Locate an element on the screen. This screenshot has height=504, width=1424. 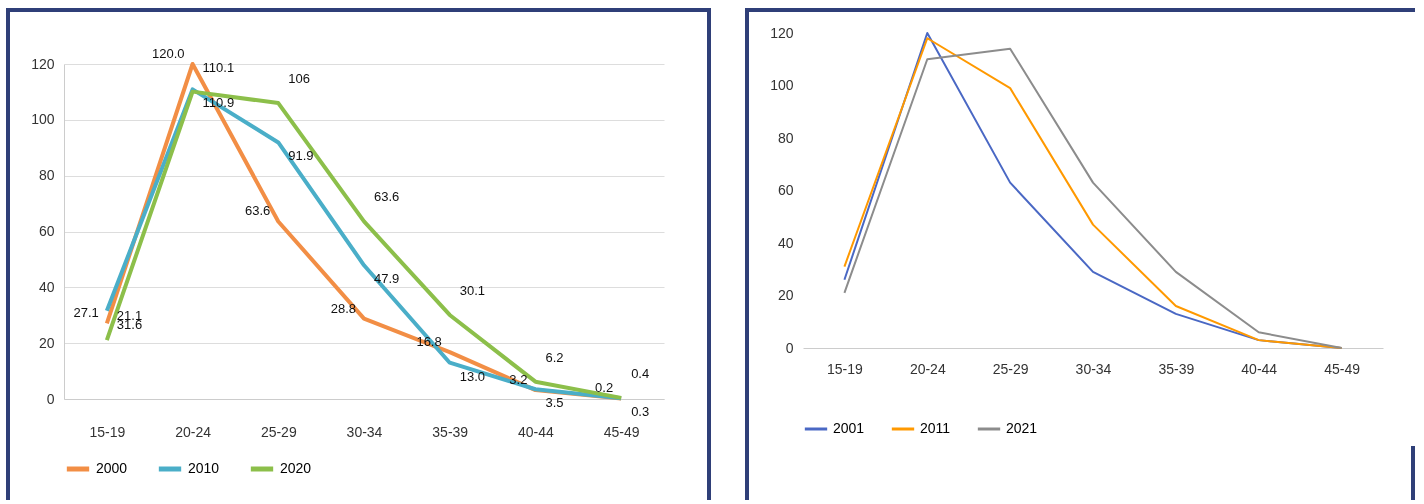
data-label: 0.3 is located at coordinates (640, 412).